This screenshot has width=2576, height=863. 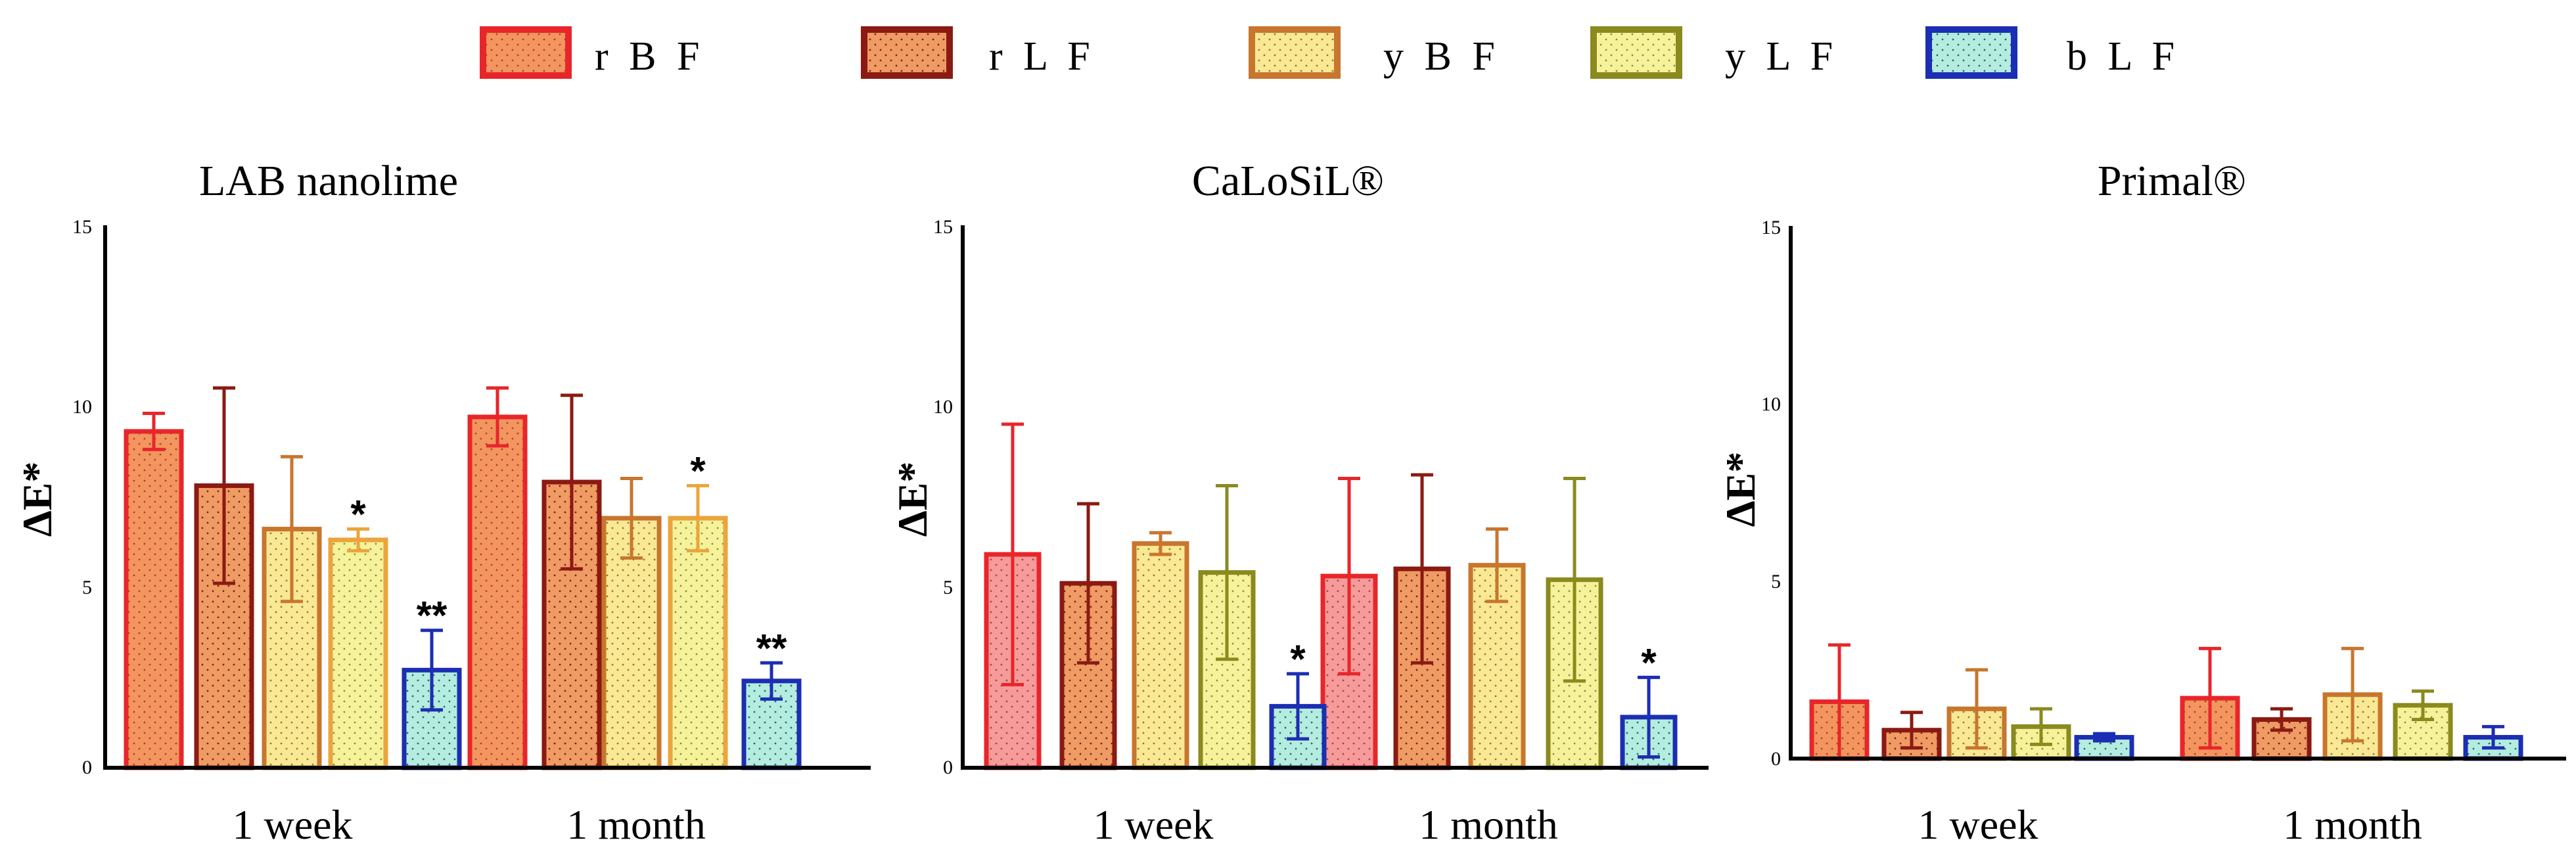 What do you see at coordinates (907, 52) in the screenshot?
I see `legend-swatch-rLF` at bounding box center [907, 52].